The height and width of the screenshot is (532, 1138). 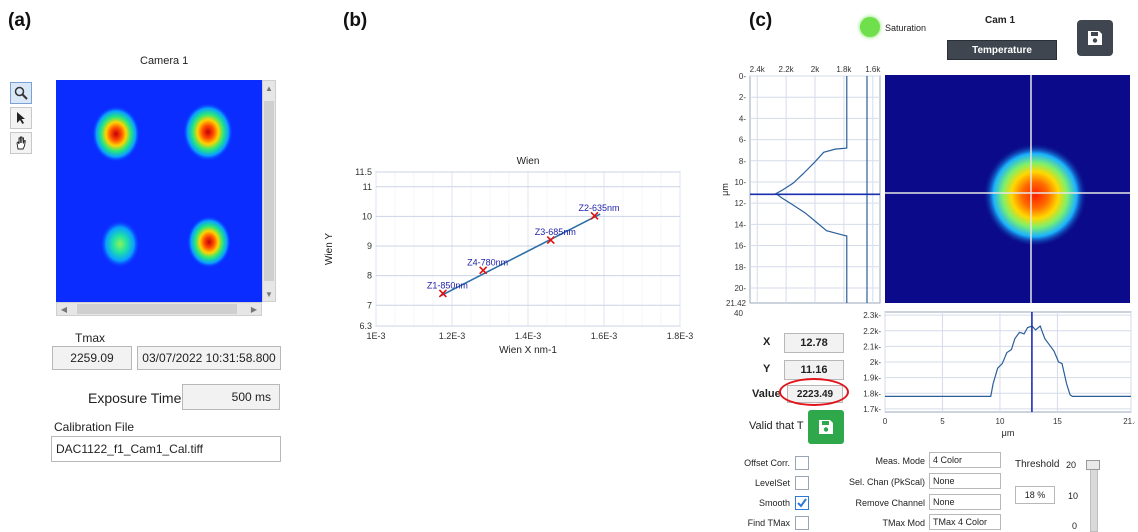 I want to click on x-tick-label: 1.2E-3, so click(x=452, y=336).